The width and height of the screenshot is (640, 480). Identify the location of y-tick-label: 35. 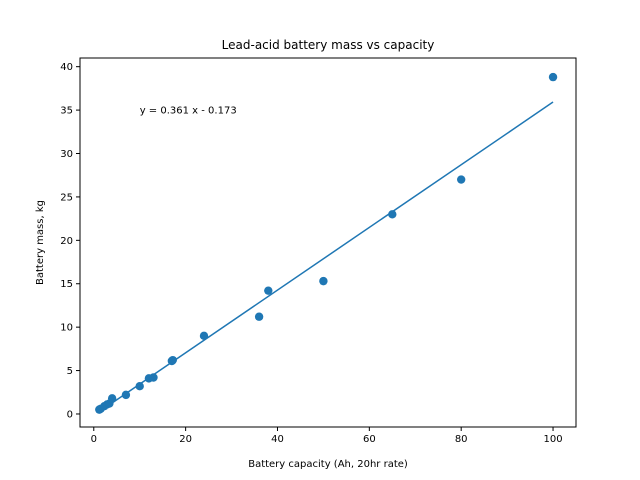
(66, 111).